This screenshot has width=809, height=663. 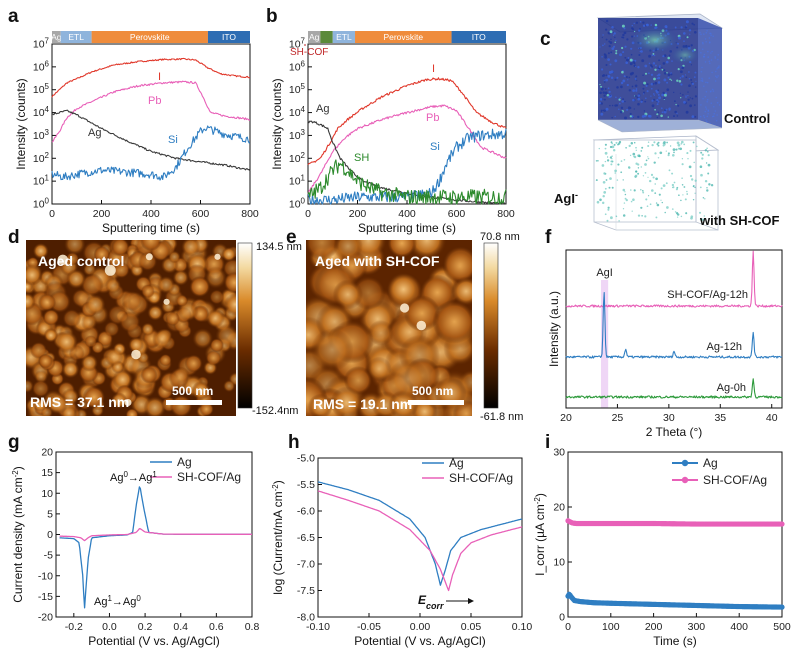 I want to click on ytick-label-i-2: 20, so click(x=559, y=508).